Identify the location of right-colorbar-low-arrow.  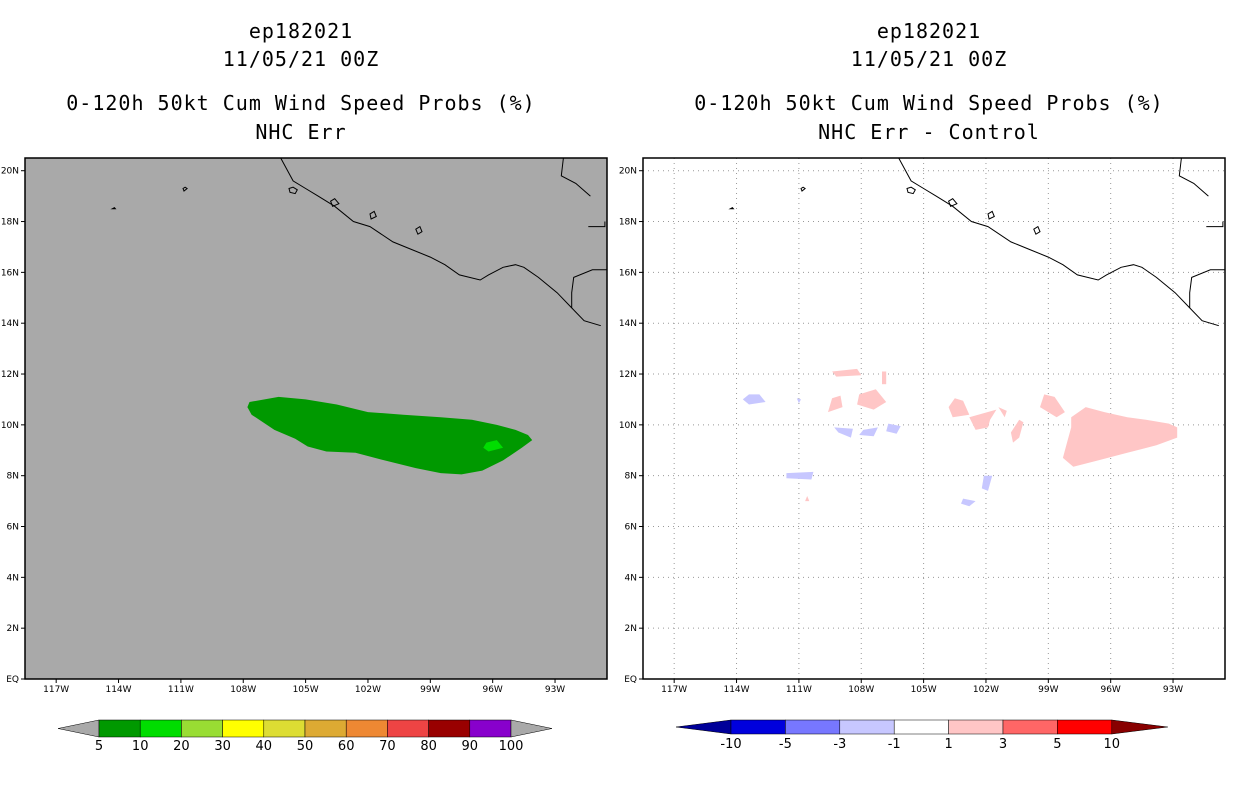
(703, 727).